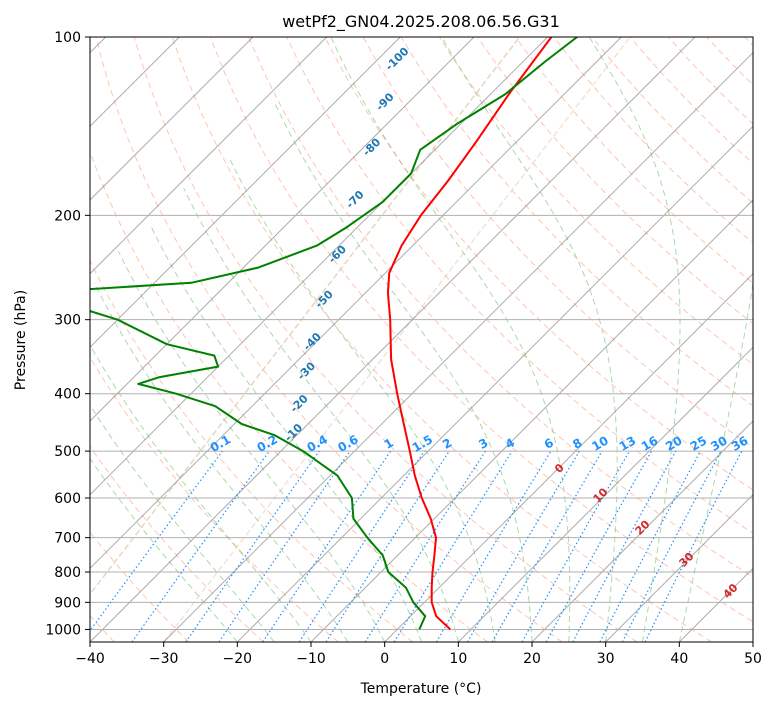  What do you see at coordinates (311, 659) in the screenshot?
I see `x-tick-label: −10` at bounding box center [311, 659].